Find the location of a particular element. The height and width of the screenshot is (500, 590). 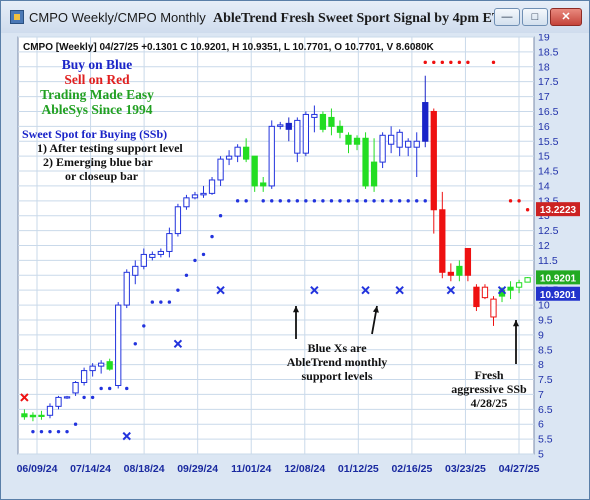

y-tick-label: 17 is located at coordinates (544, 97).